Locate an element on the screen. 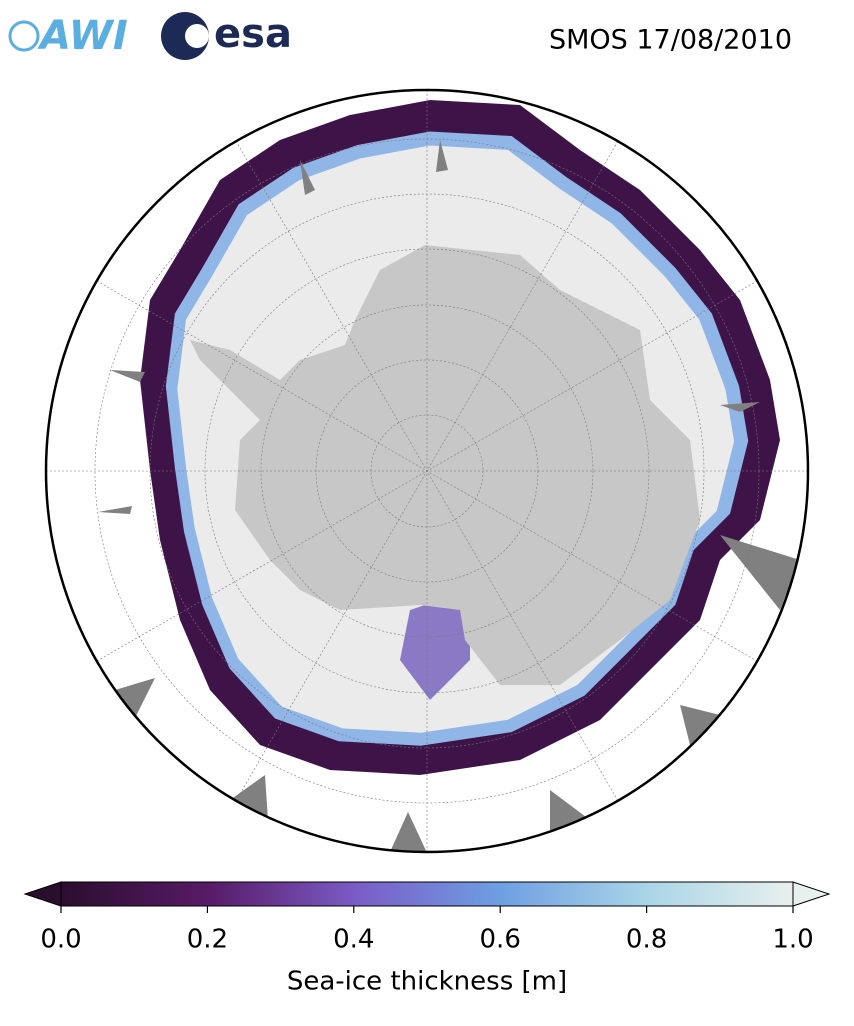 This screenshot has height=1026, width=854. colorbar-tick-label: 1.0 is located at coordinates (792, 940).